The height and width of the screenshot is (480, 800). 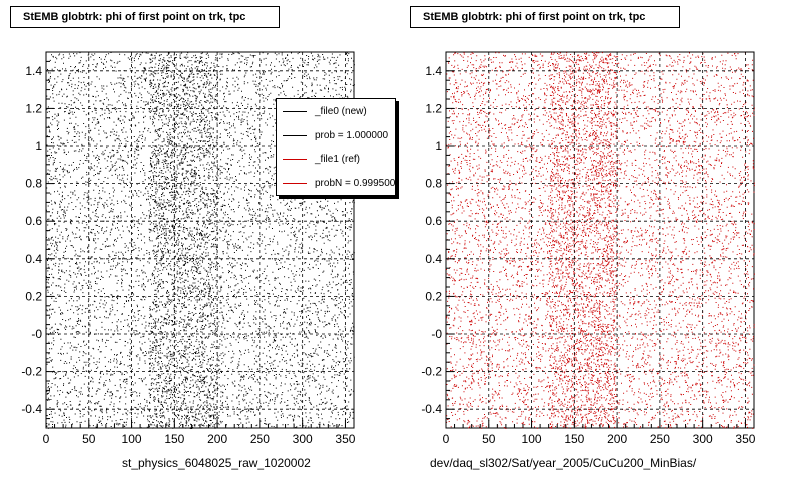 I want to click on legend-entry: _file0 (new), so click(x=336, y=111).